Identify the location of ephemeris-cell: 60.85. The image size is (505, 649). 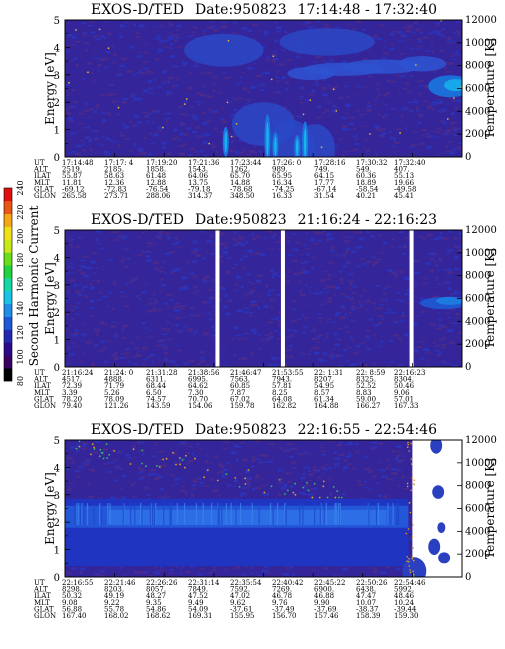
(240, 386).